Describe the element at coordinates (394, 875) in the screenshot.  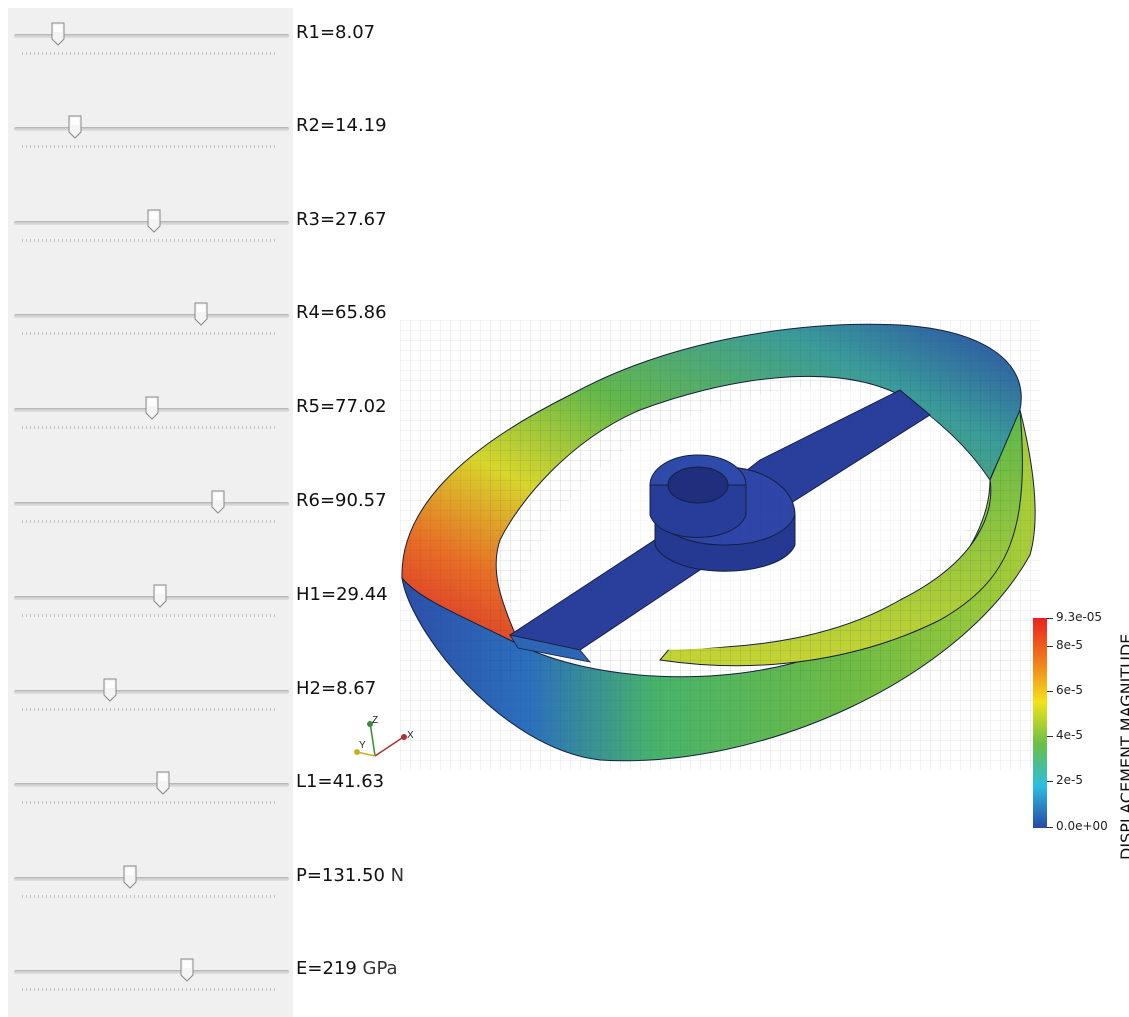
I see `slider-unit: N` at that location.